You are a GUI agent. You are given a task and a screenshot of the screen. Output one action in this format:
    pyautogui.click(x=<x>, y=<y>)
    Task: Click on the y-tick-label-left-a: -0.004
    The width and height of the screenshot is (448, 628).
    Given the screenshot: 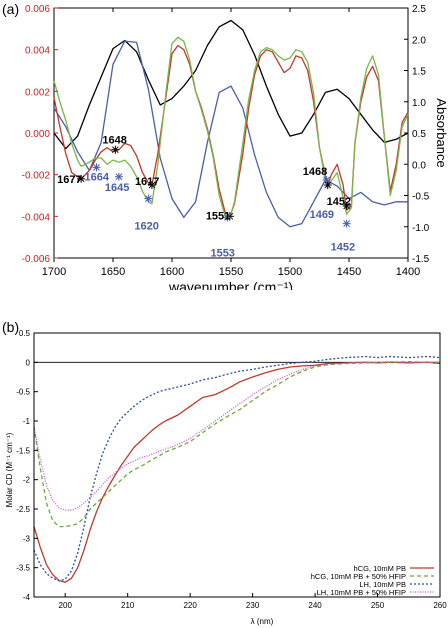 What is the action you would take?
    pyautogui.click(x=36, y=217)
    